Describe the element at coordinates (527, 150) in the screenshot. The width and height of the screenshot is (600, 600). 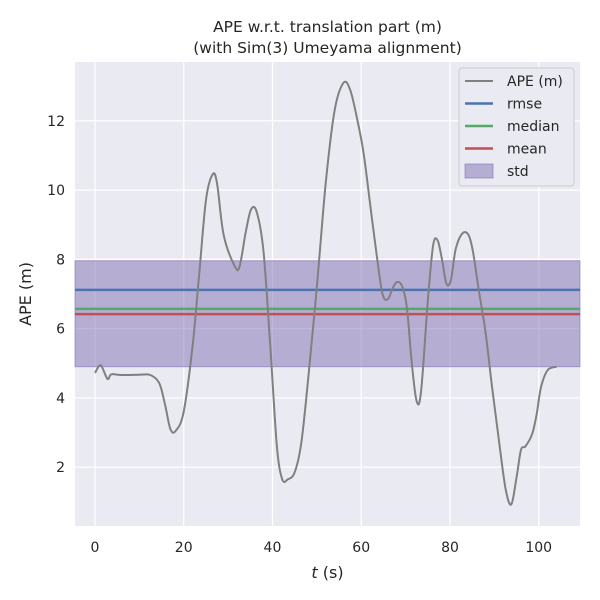
I see `legend-label-mean: mean` at that location.